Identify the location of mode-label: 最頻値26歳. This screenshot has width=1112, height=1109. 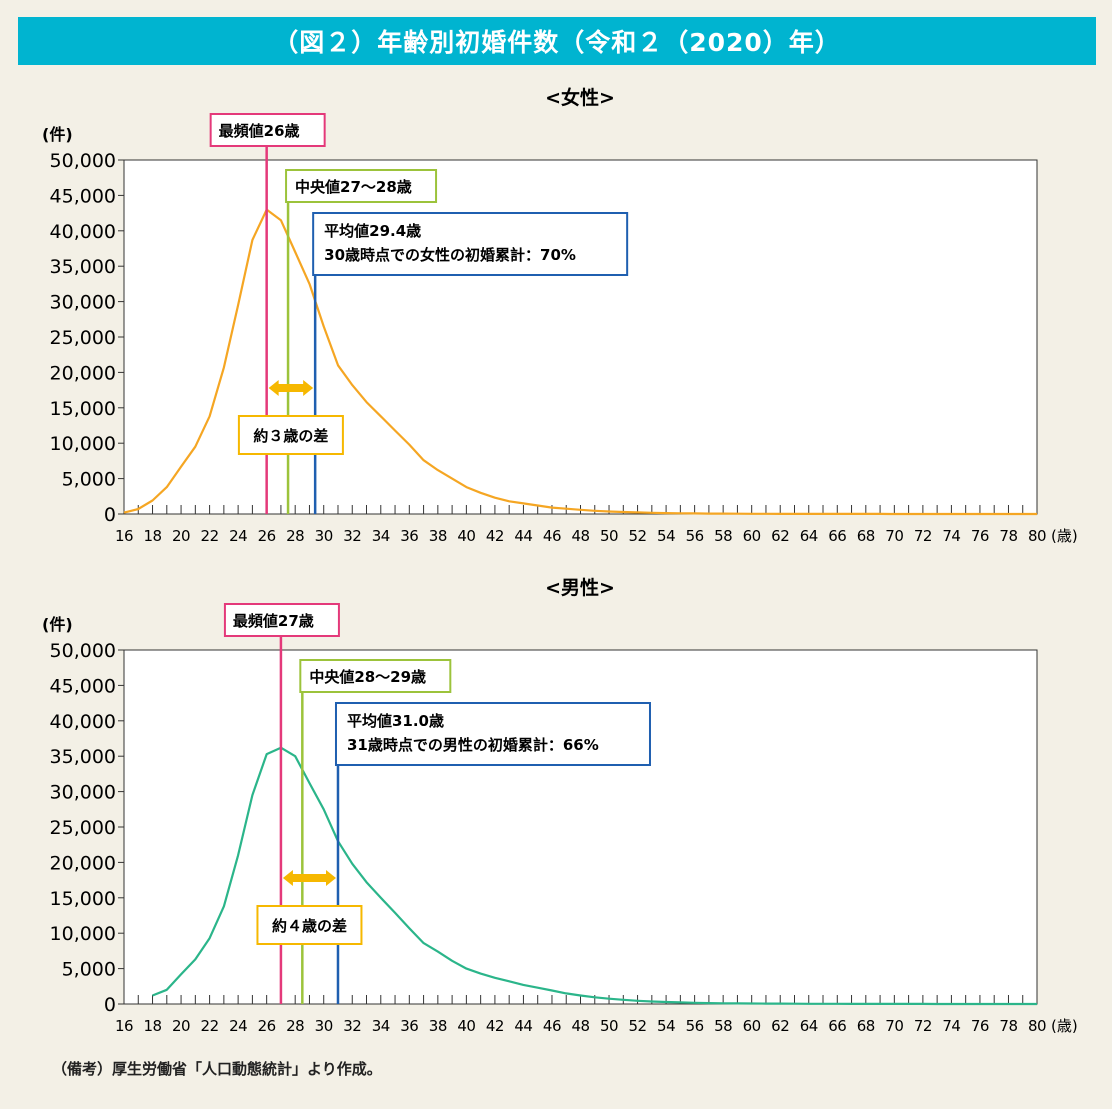
(259, 131).